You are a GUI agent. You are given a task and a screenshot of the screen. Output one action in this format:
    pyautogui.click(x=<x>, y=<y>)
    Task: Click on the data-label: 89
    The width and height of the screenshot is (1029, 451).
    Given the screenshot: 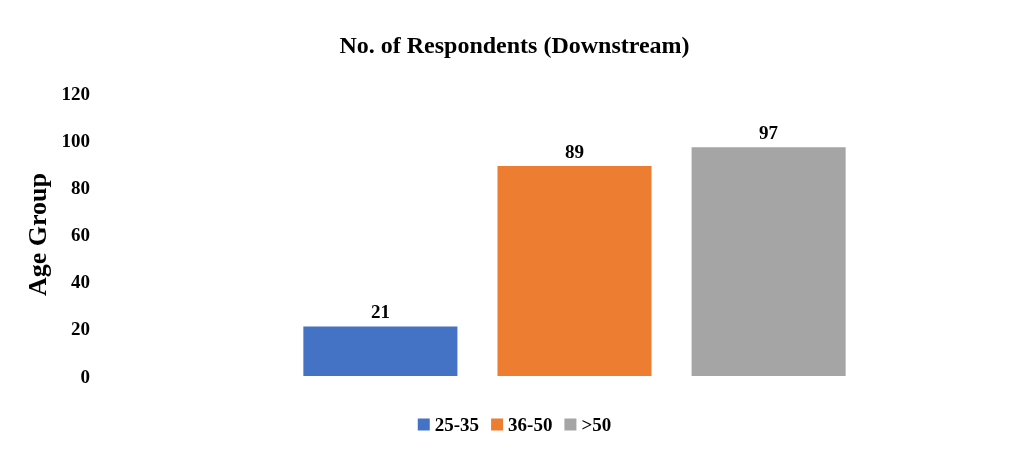 What is the action you would take?
    pyautogui.click(x=574, y=152)
    